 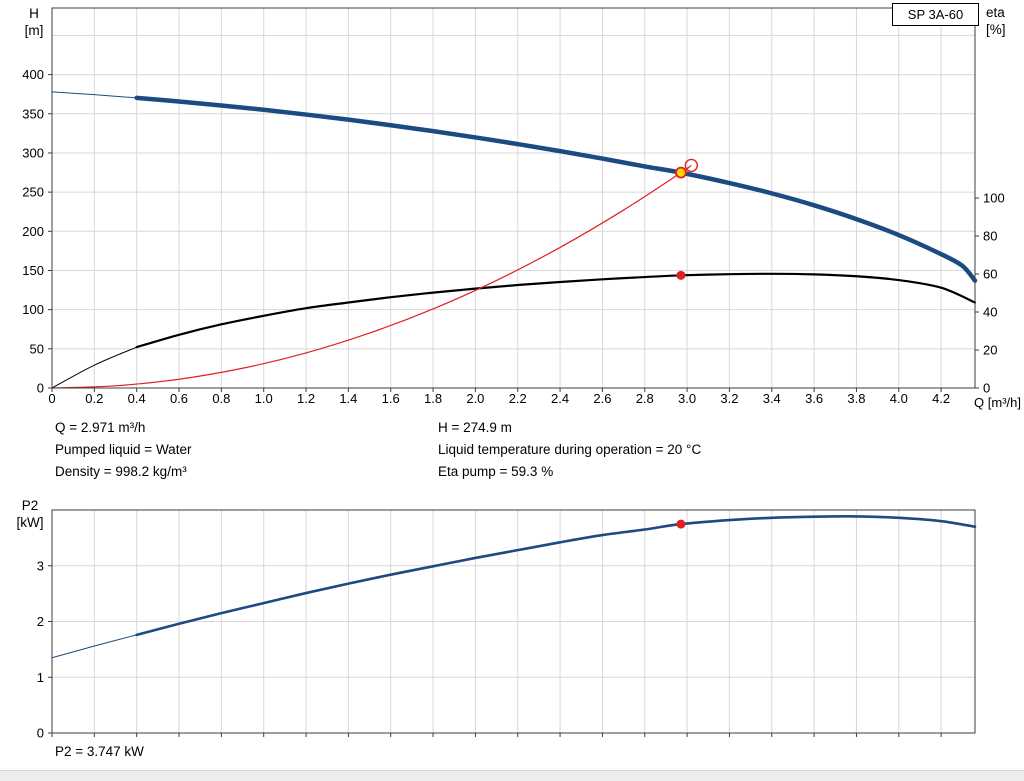 I want to click on svg-text: 1.8, so click(x=433, y=398).